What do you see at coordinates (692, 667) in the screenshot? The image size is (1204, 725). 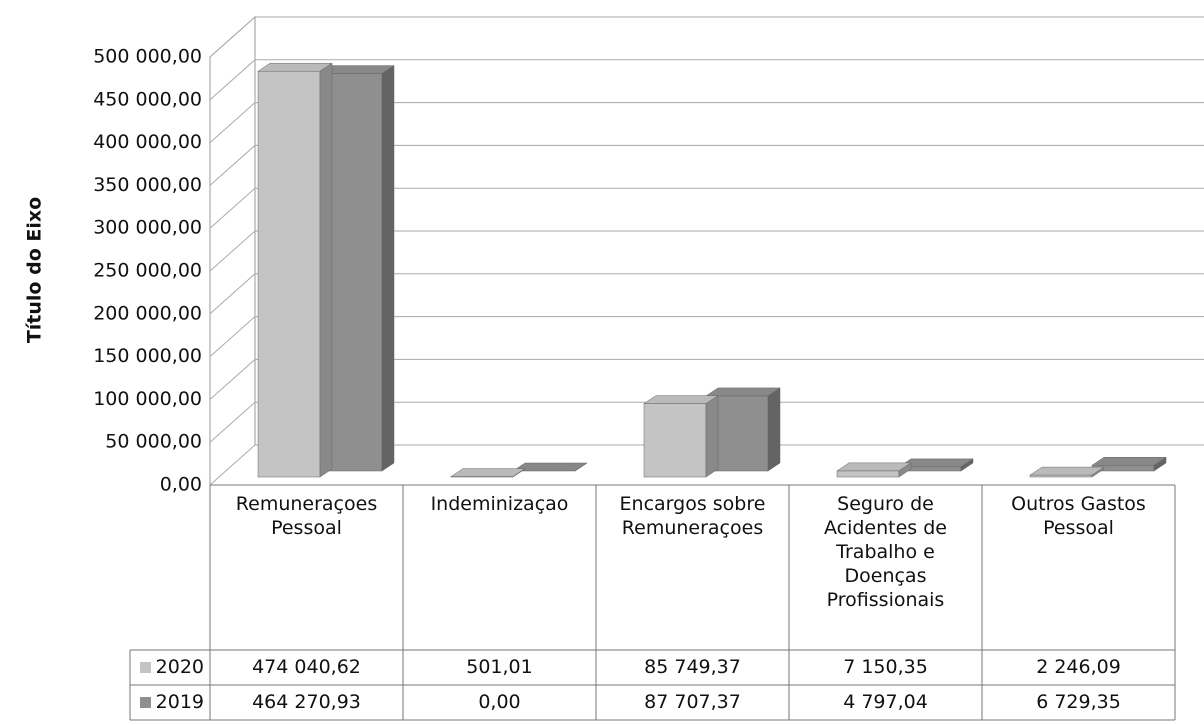 I see `table-value: 85 749,37` at bounding box center [692, 667].